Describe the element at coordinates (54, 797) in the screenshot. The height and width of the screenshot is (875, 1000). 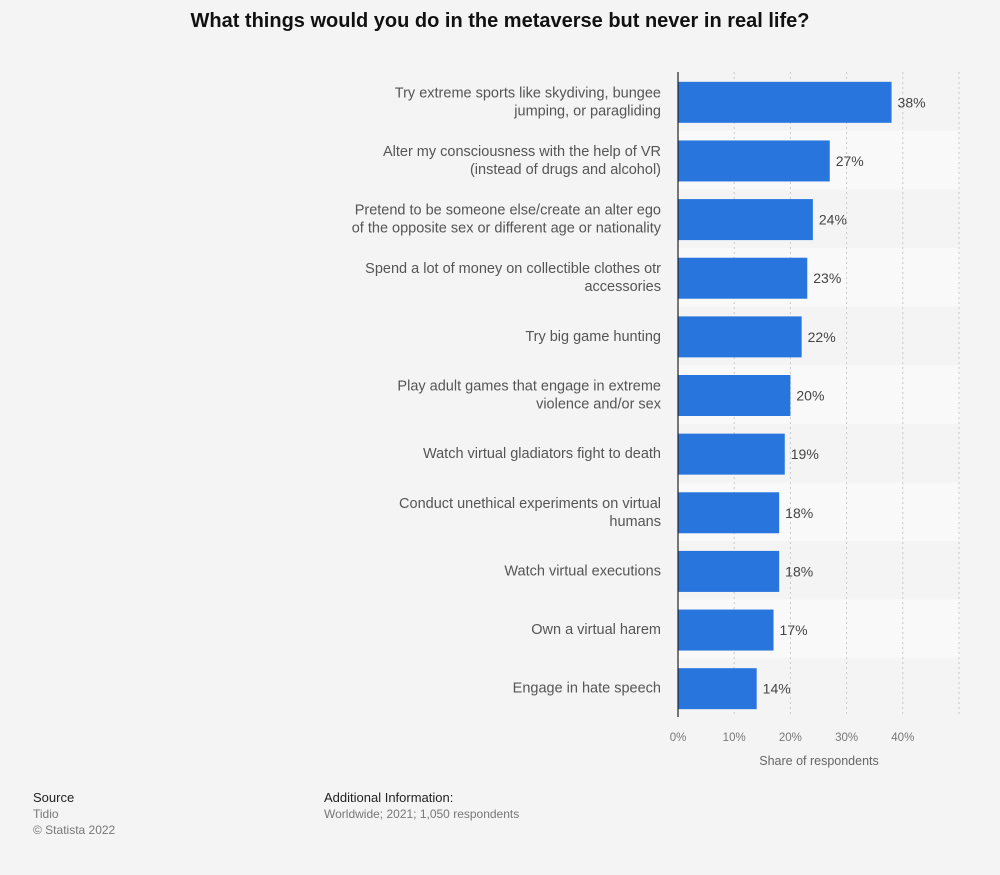
I see `source-heading: Source` at that location.